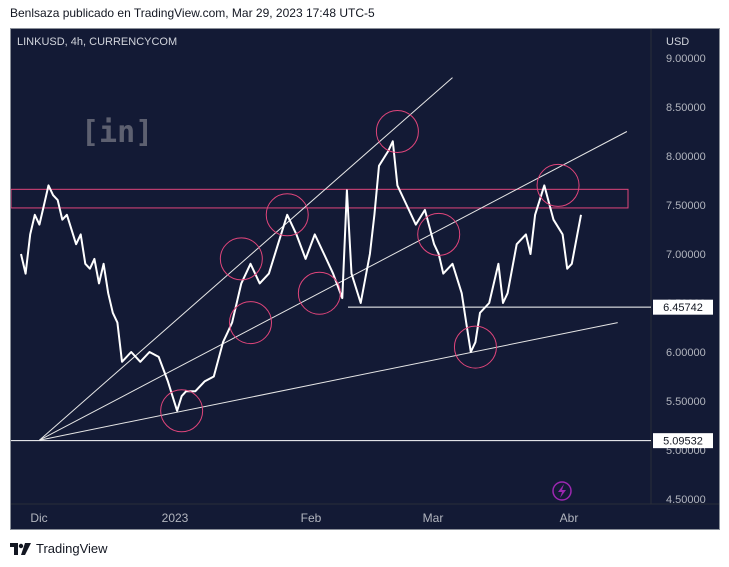  I want to click on price-tick-label: 7.50000, so click(686, 206).